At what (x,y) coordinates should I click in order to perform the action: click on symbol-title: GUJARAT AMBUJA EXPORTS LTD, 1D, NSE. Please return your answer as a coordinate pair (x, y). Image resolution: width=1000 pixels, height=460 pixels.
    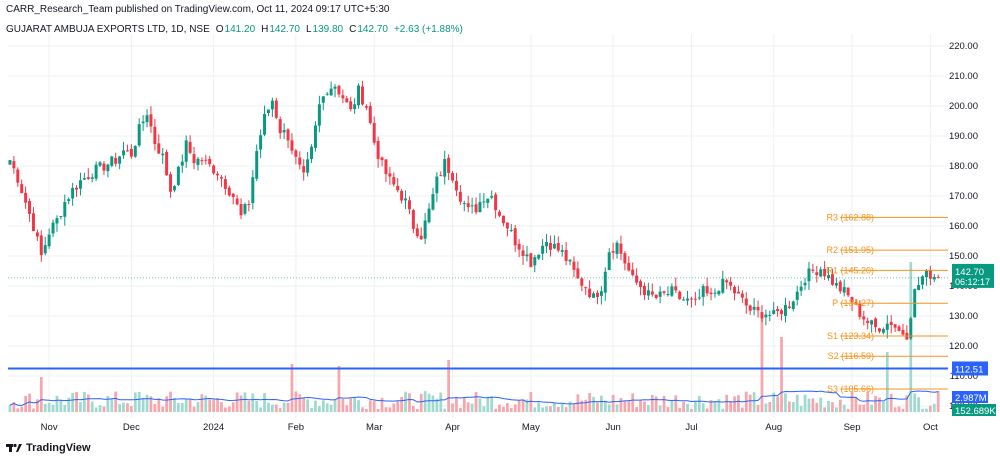
    Looking at the image, I should click on (108, 29).